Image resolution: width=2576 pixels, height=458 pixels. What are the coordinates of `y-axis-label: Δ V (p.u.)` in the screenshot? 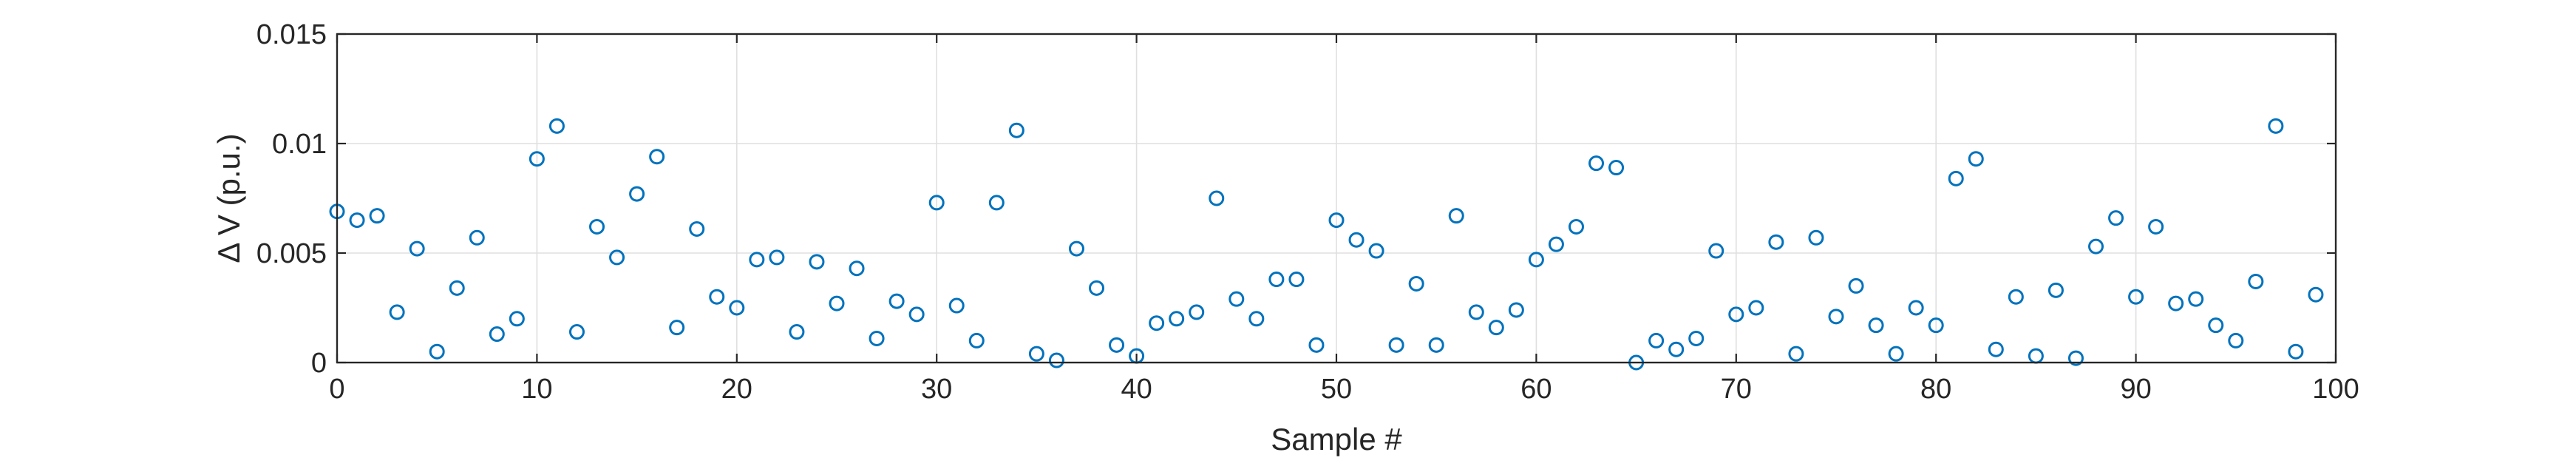 It's located at (228, 198).